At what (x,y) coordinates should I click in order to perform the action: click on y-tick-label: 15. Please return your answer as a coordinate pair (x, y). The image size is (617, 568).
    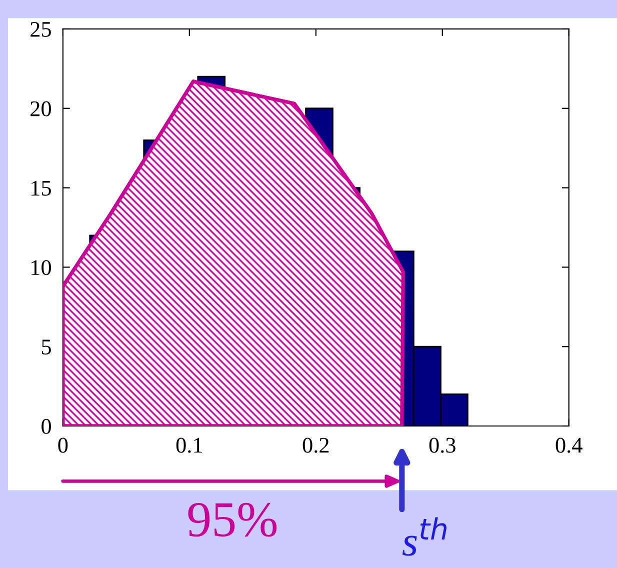
    Looking at the image, I should click on (41, 188).